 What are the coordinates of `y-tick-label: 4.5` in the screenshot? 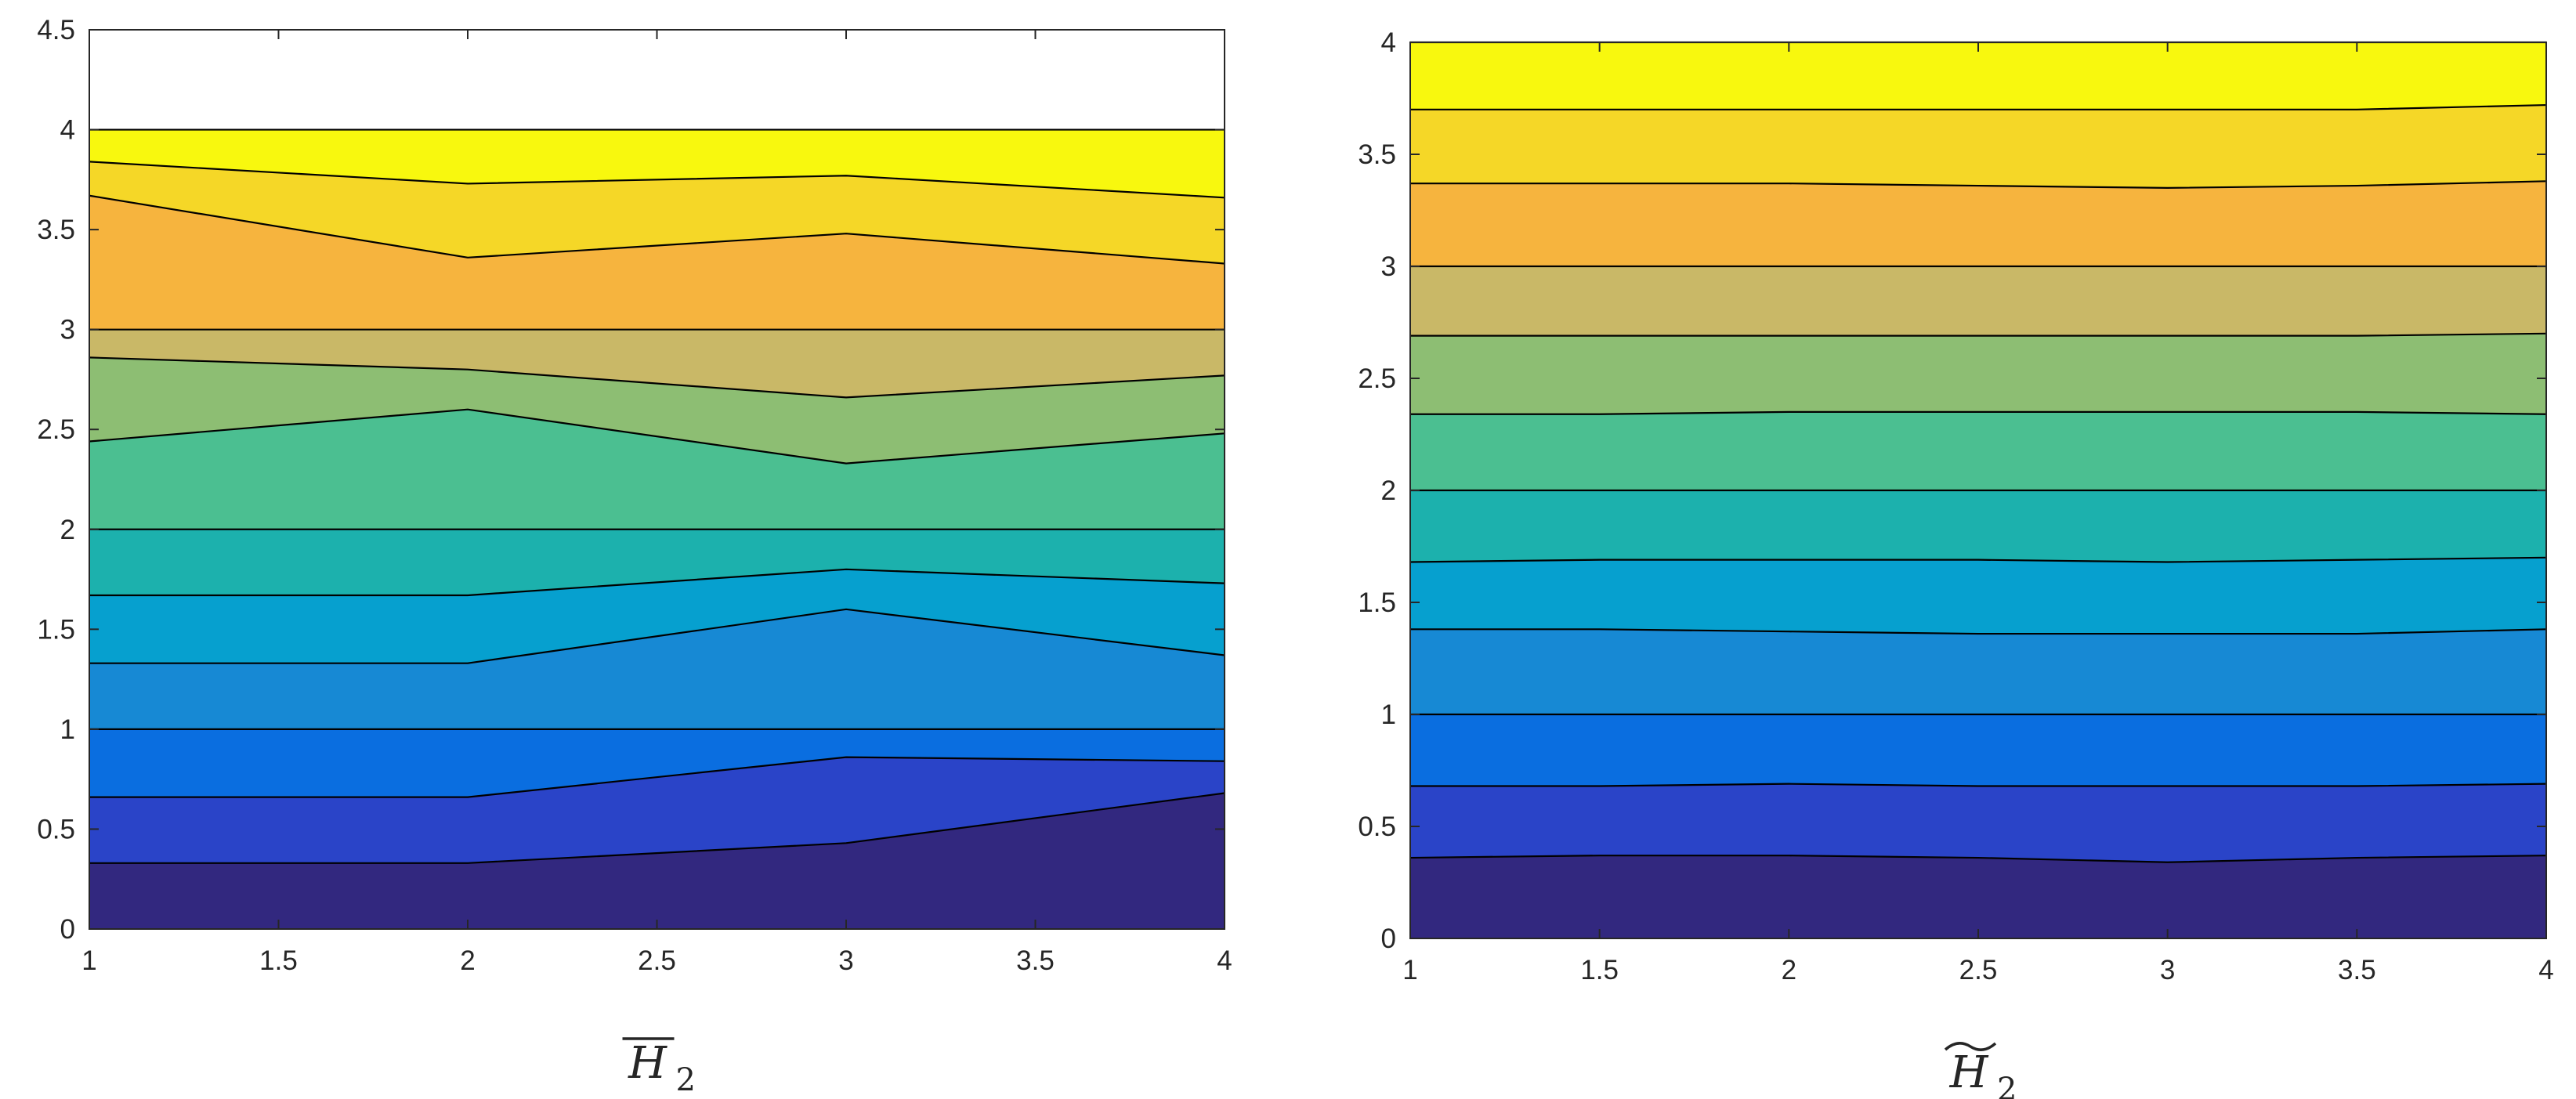 It's located at (56, 30).